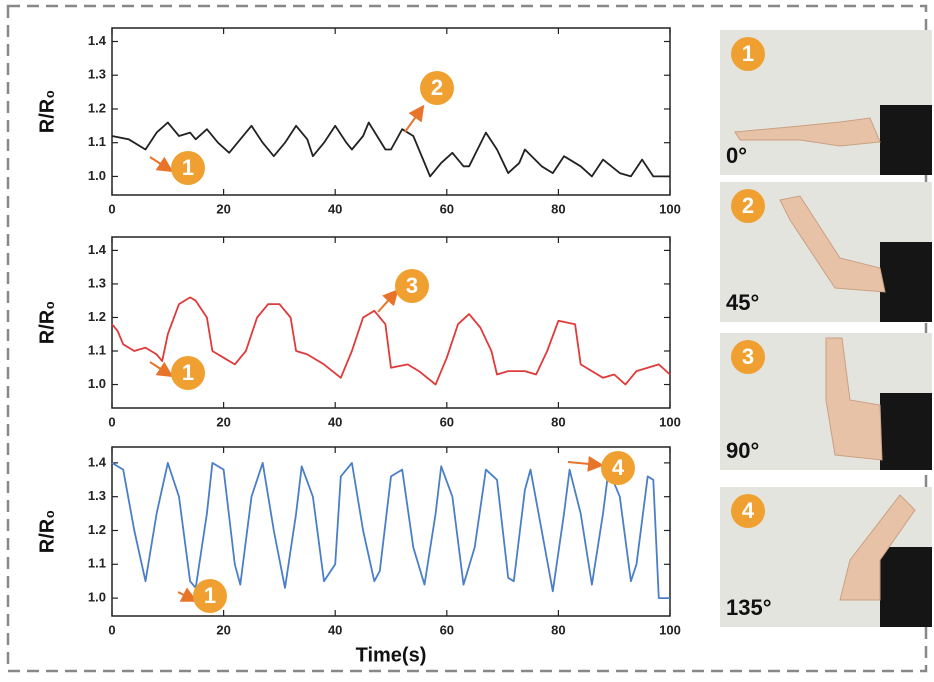 This screenshot has height=682, width=934. What do you see at coordinates (736, 155) in the screenshot?
I see `photo-angle: 0°` at bounding box center [736, 155].